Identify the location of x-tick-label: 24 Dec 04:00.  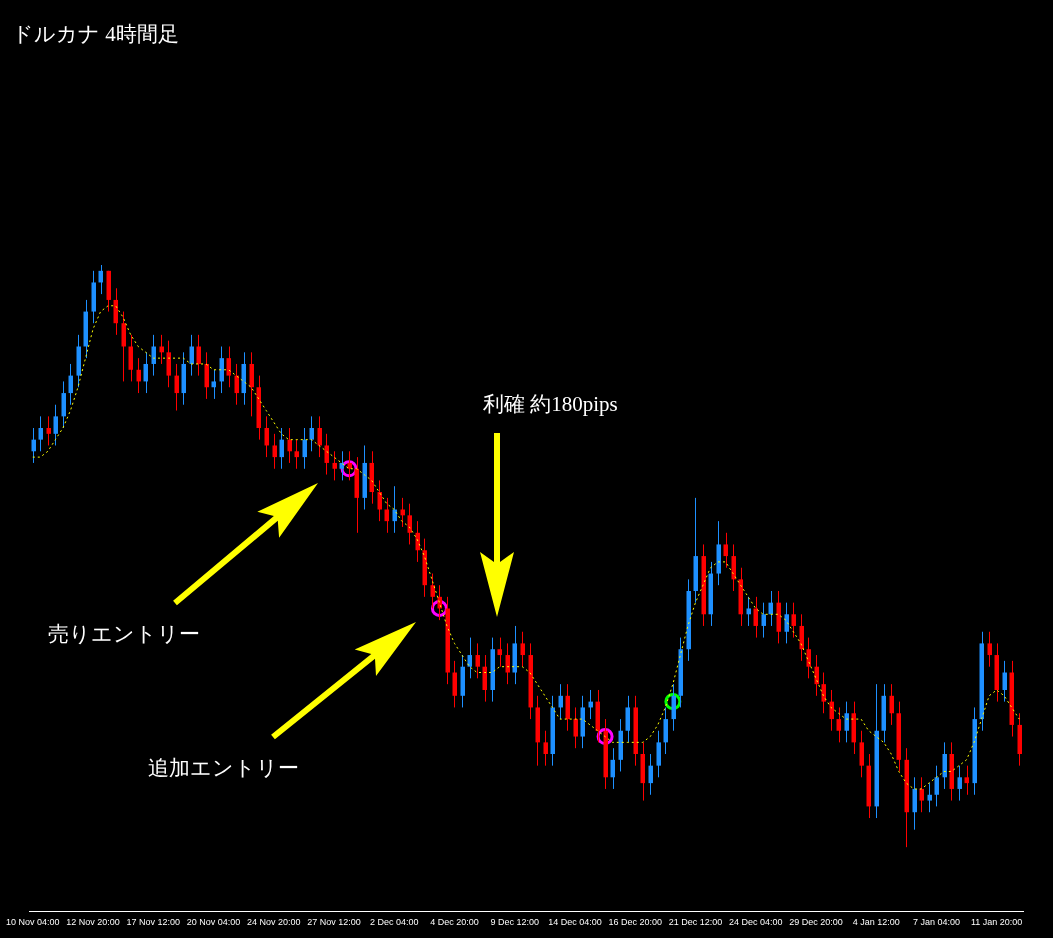
(755, 922).